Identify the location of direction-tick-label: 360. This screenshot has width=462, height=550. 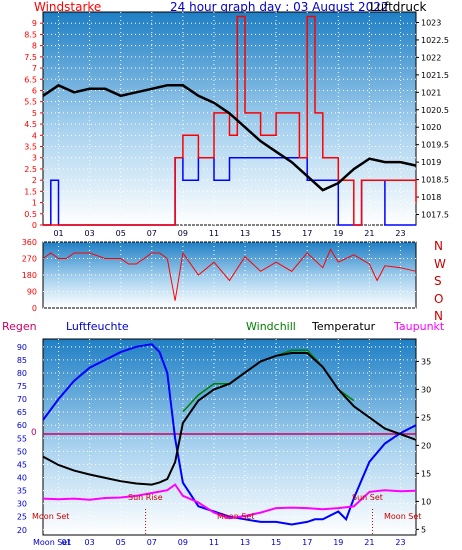
(29, 242).